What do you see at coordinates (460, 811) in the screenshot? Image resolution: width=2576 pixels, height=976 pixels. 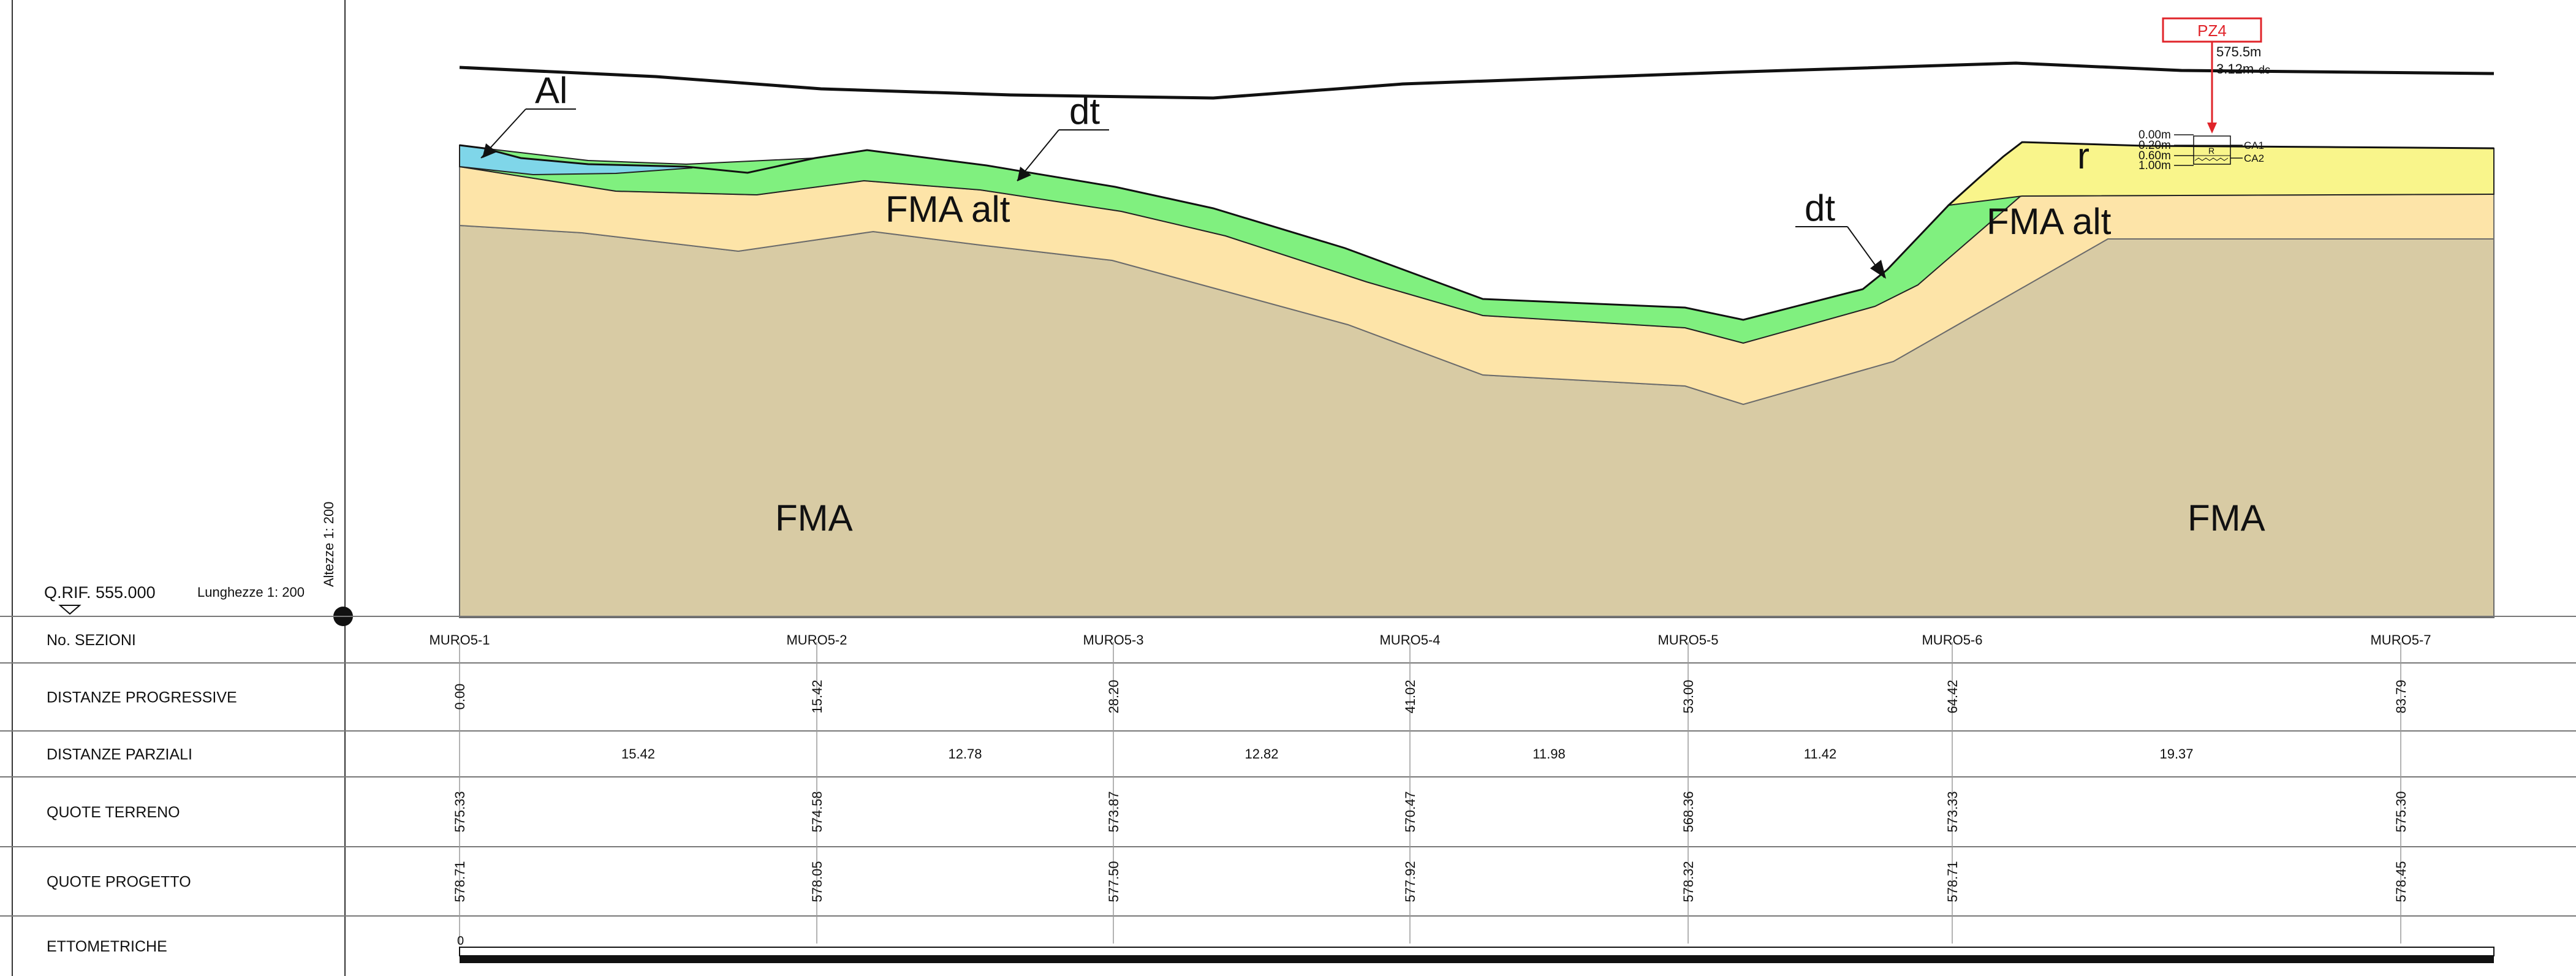 I see `terrain-elevation: 575.33` at bounding box center [460, 811].